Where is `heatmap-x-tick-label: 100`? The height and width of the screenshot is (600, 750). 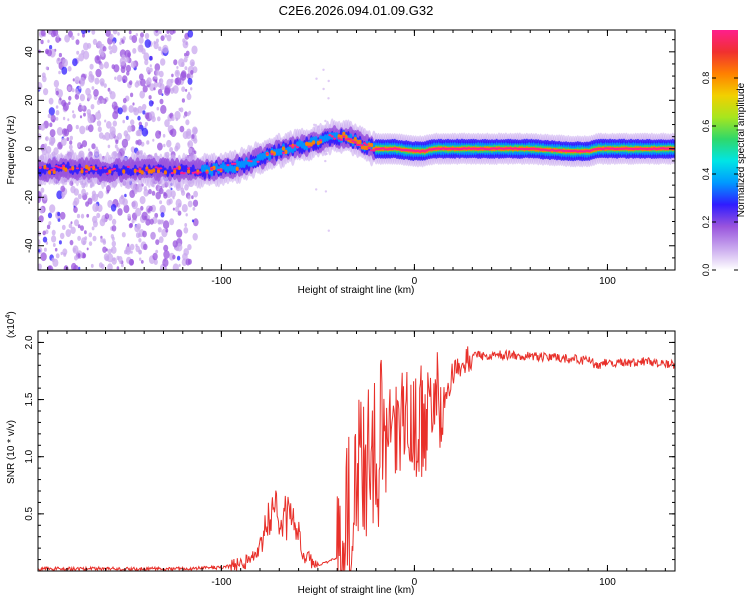 heatmap-x-tick-label: 100 is located at coordinates (607, 281).